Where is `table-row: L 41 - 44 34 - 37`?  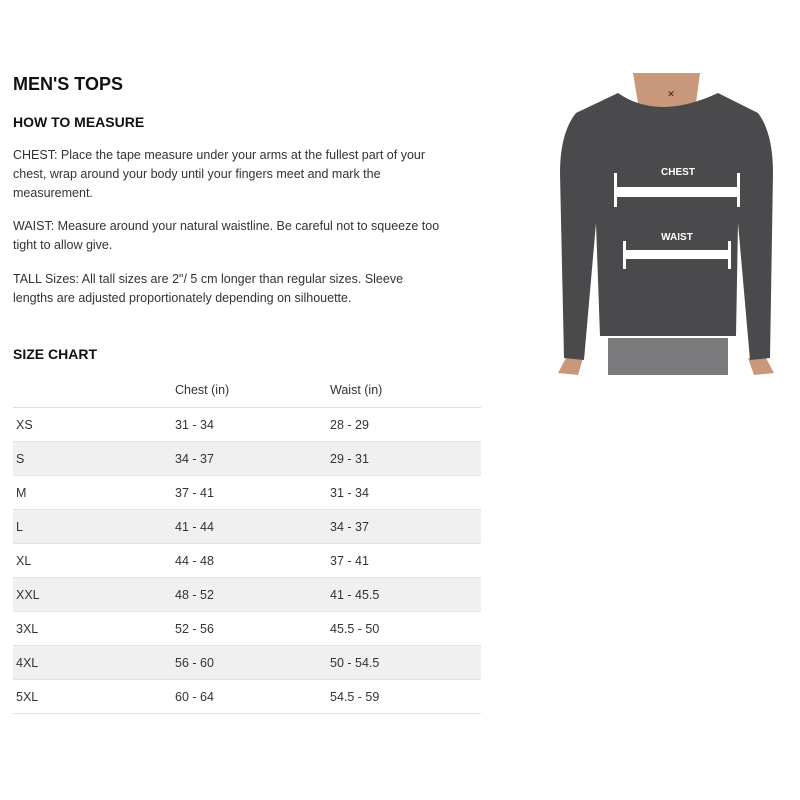
table-row: L 41 - 44 34 - 37 is located at coordinates (247, 526).